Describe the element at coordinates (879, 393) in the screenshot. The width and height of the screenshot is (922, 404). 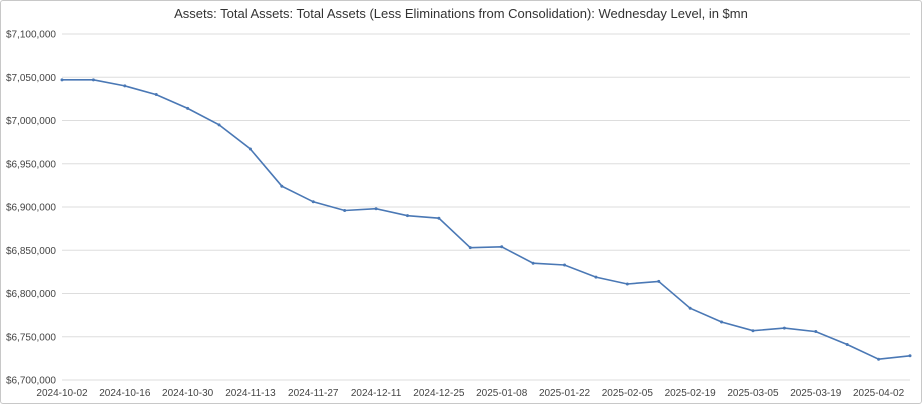
I see `x-tick-label: 2025-04-02` at that location.